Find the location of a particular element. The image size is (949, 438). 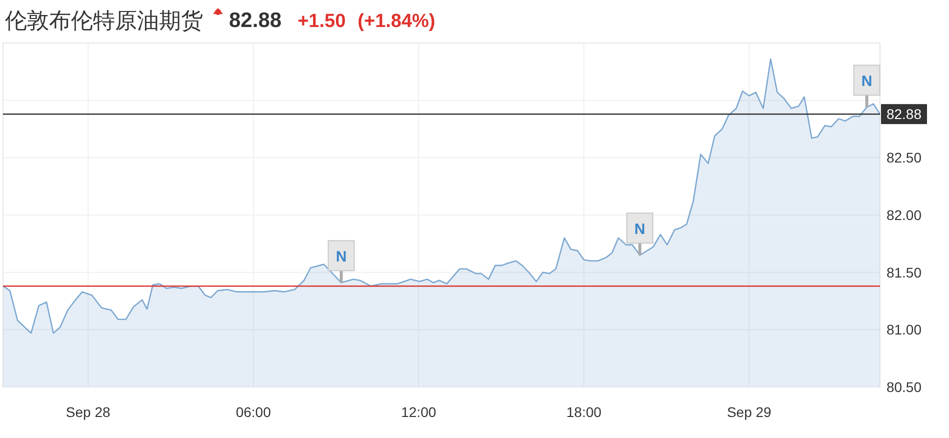

ytick: 80.50 is located at coordinates (904, 387).